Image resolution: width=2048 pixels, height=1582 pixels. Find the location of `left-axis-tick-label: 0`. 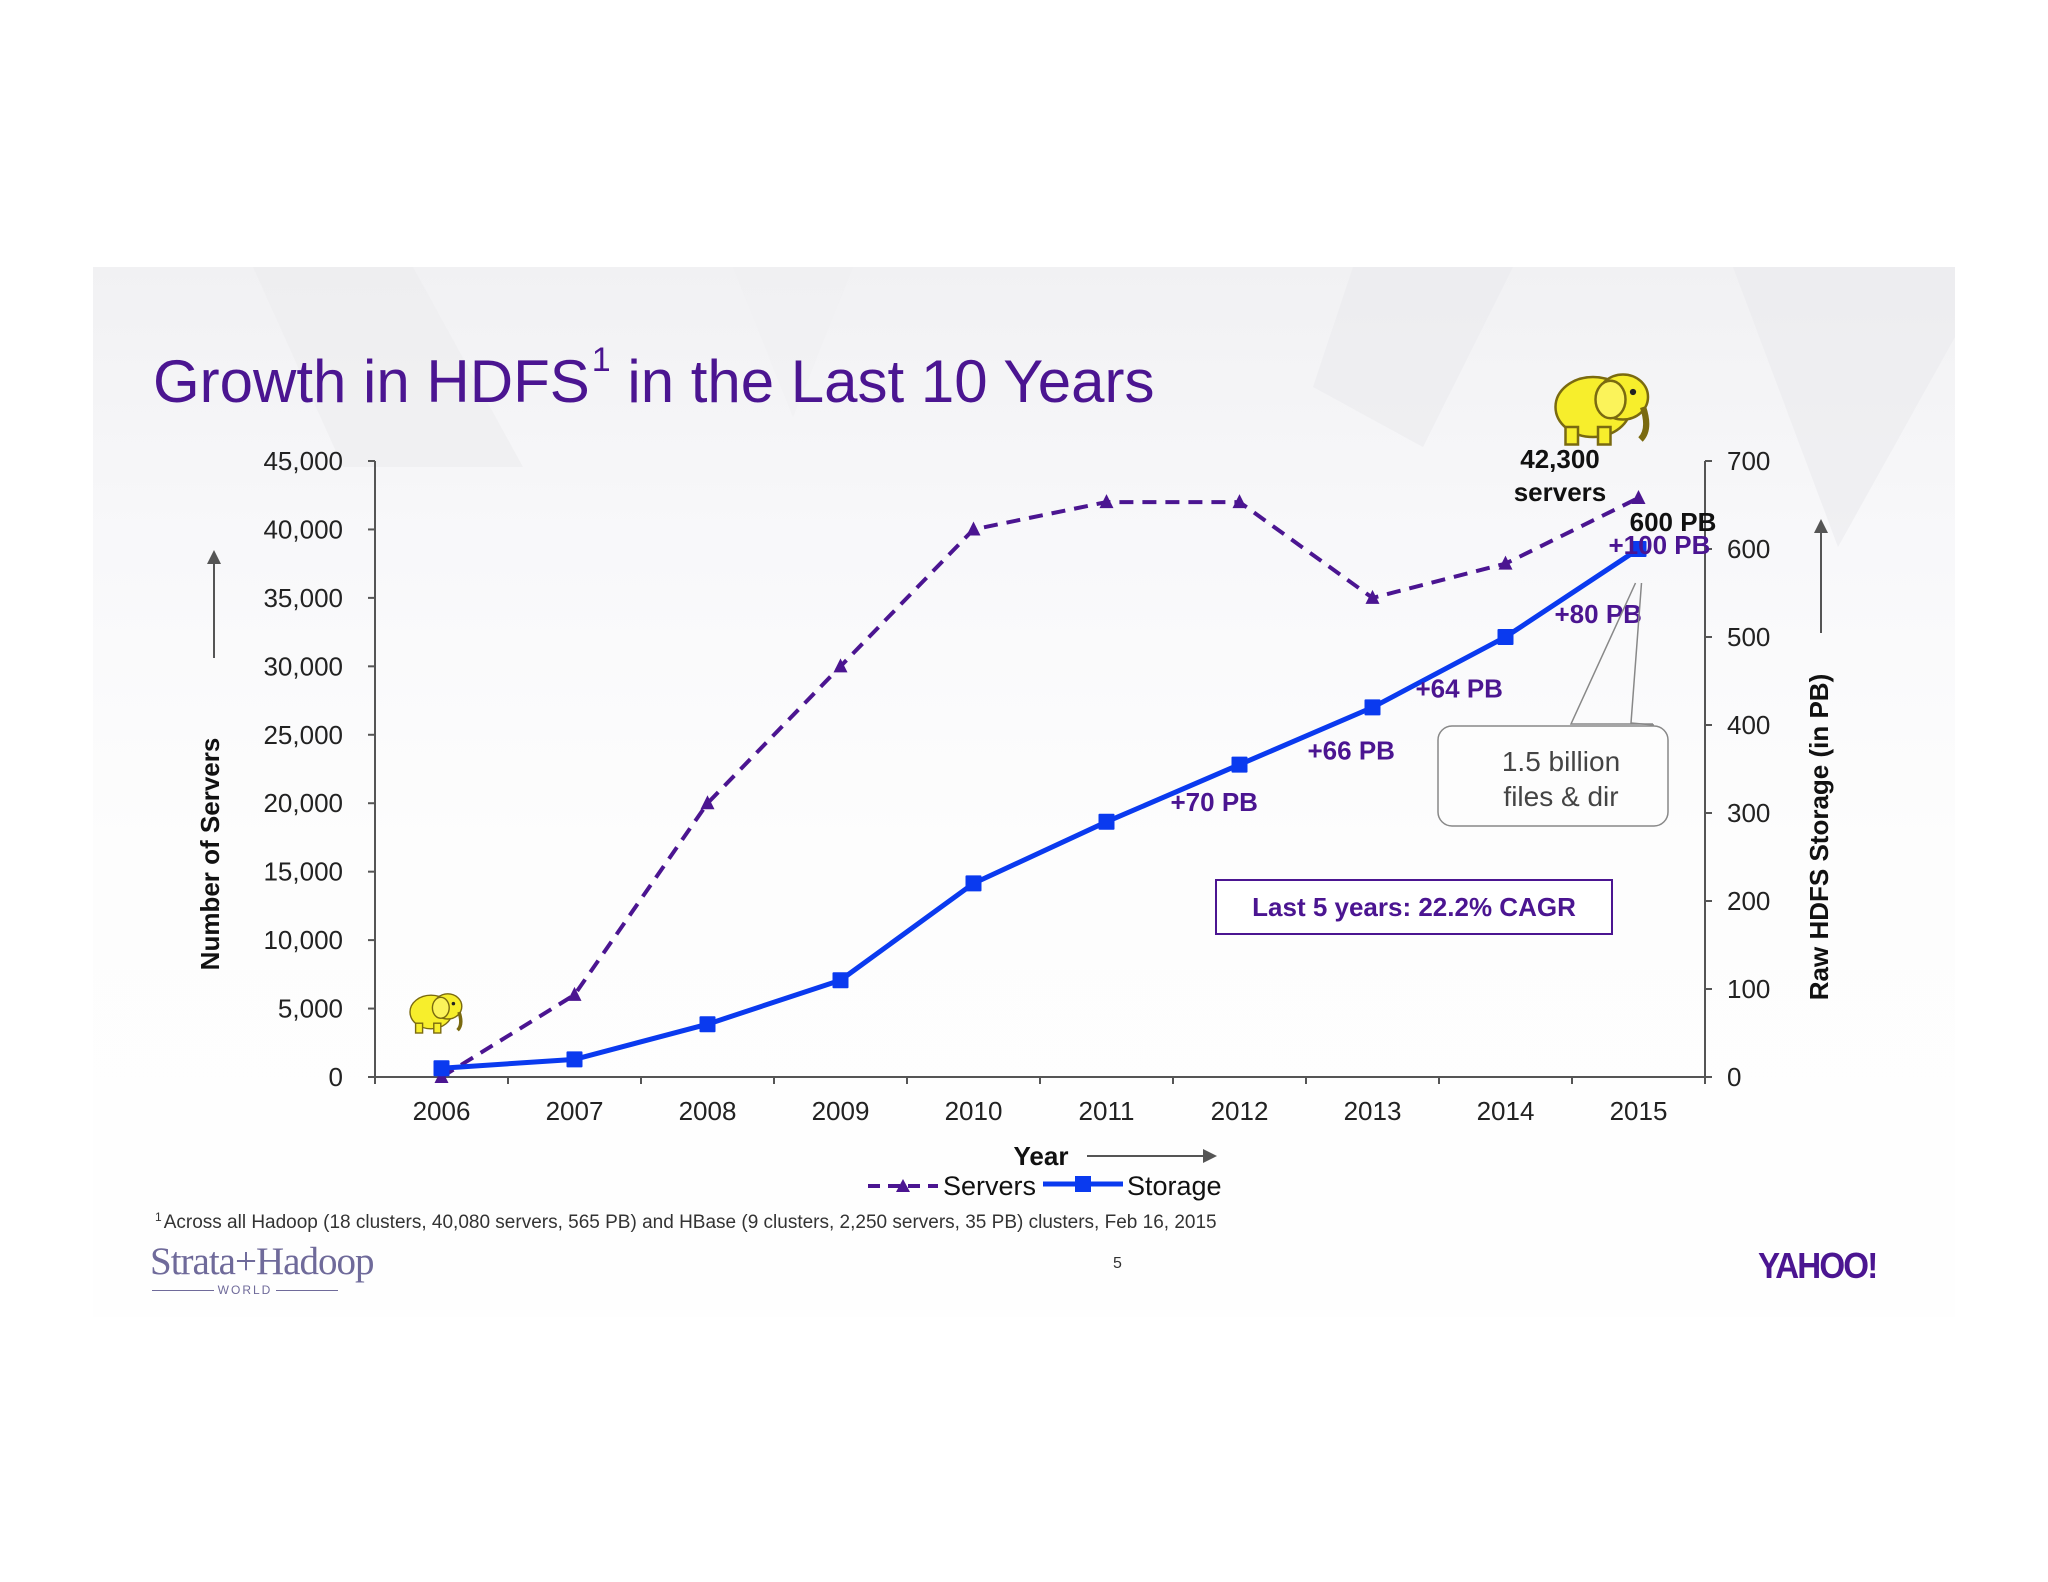

left-axis-tick-label: 0 is located at coordinates (336, 1077).